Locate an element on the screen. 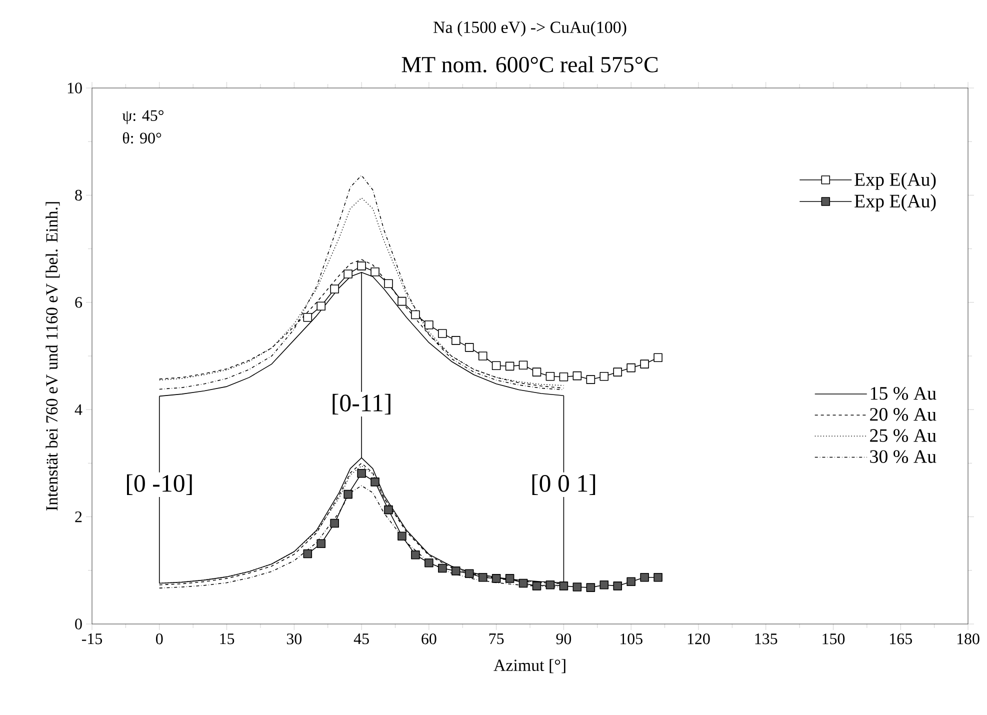 This screenshot has width=987, height=715. annotation: [0-11] is located at coordinates (361, 404).